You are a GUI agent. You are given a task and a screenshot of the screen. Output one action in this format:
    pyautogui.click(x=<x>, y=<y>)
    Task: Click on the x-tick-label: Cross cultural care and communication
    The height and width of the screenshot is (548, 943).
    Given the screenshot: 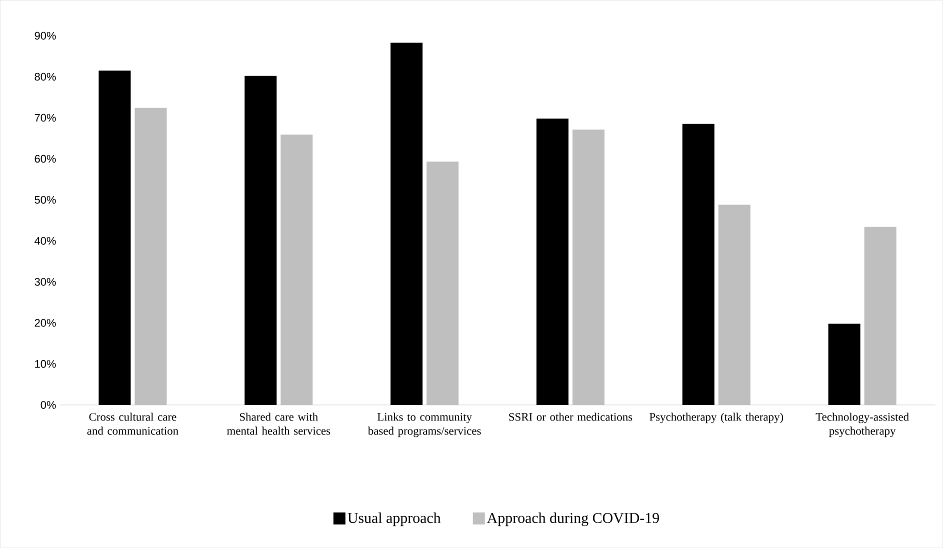 What is the action you would take?
    pyautogui.click(x=132, y=423)
    